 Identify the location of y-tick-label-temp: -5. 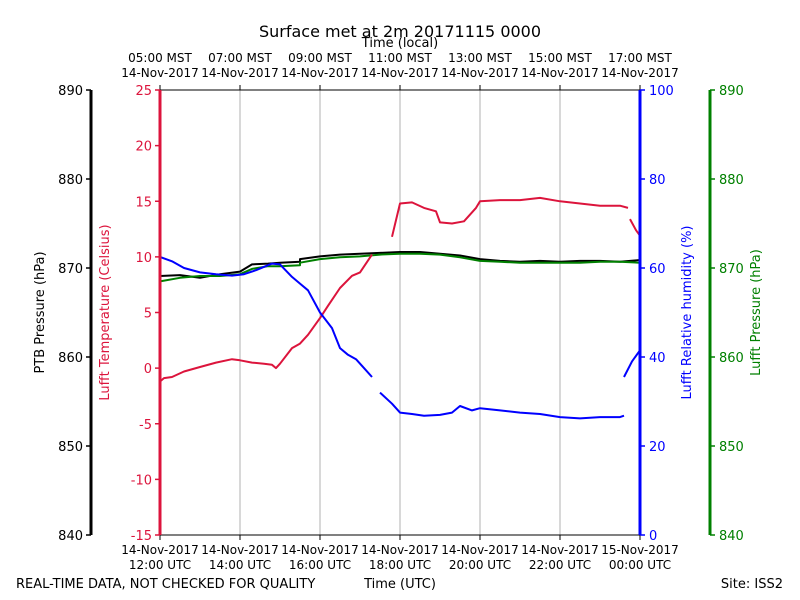
(145, 425).